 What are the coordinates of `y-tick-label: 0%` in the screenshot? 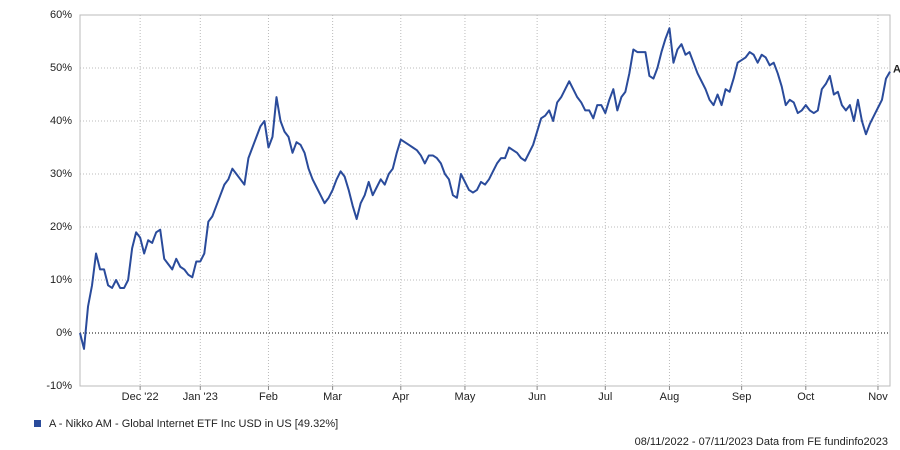 It's located at (64, 333).